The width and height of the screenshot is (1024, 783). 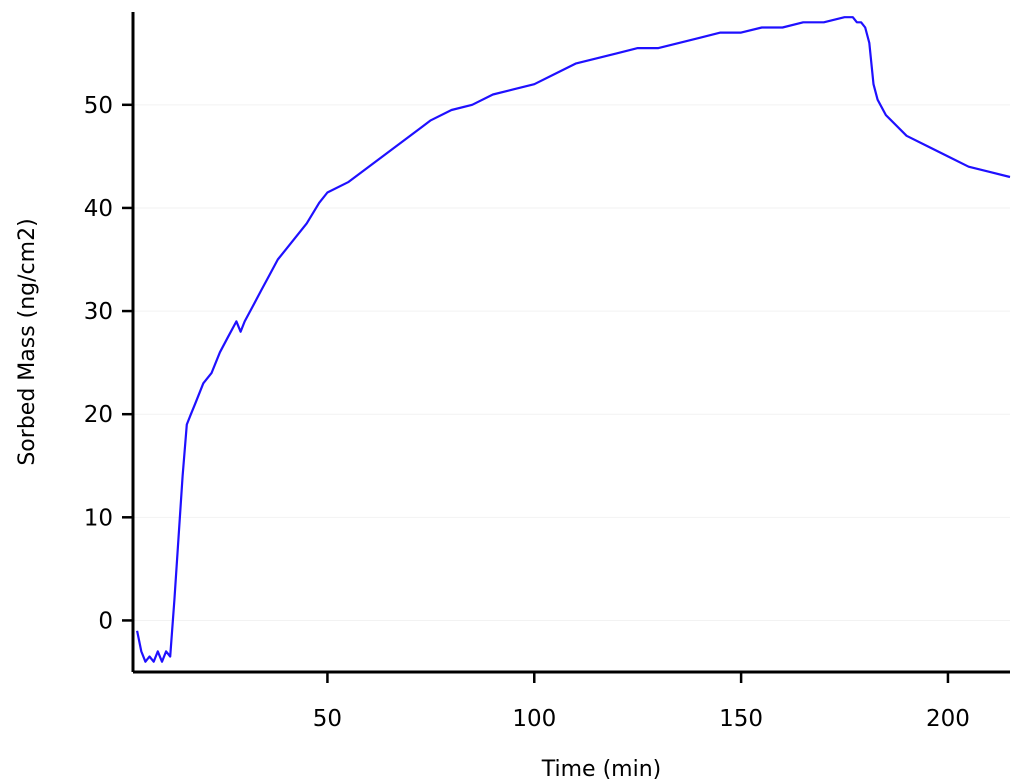 I want to click on x-tick-label: 100, so click(x=534, y=719).